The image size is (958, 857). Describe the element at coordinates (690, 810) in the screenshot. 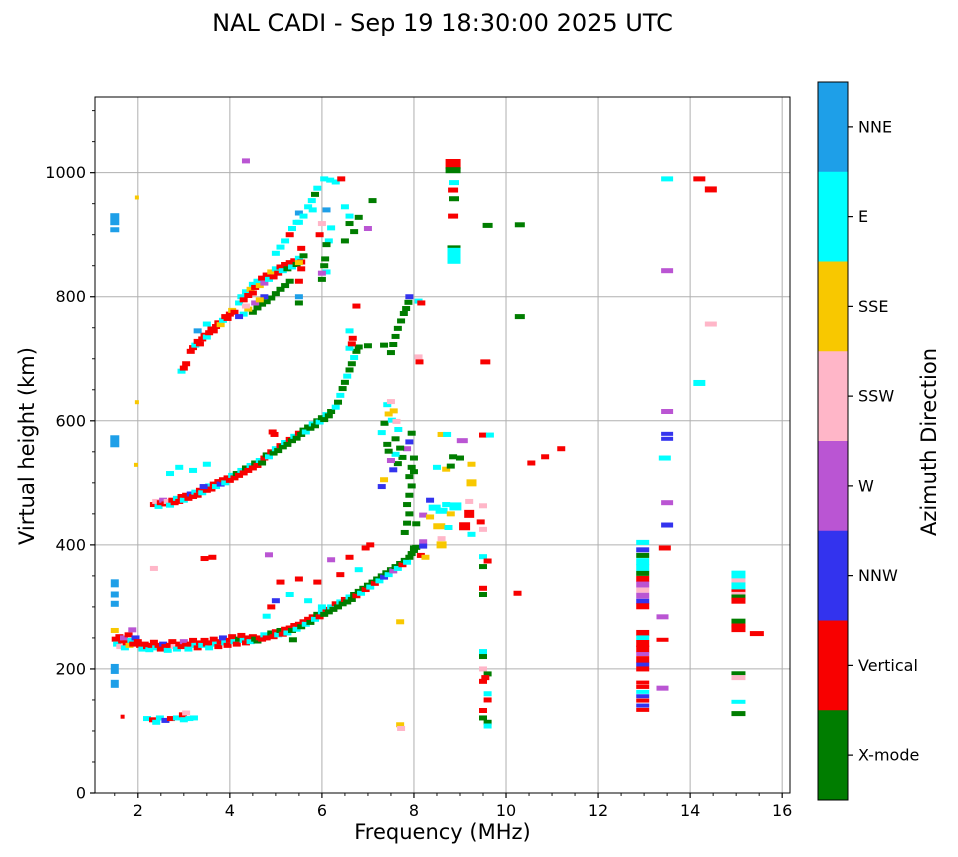

I see `svg-text: 14` at that location.